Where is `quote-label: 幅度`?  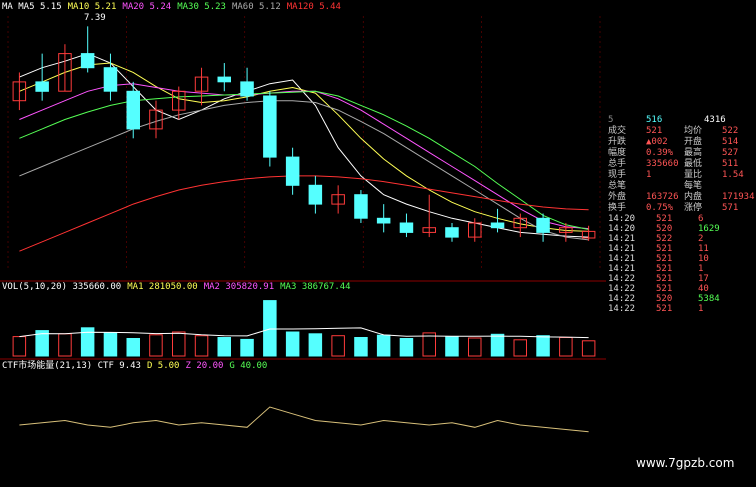
quote-label: 幅度 is located at coordinates (617, 153).